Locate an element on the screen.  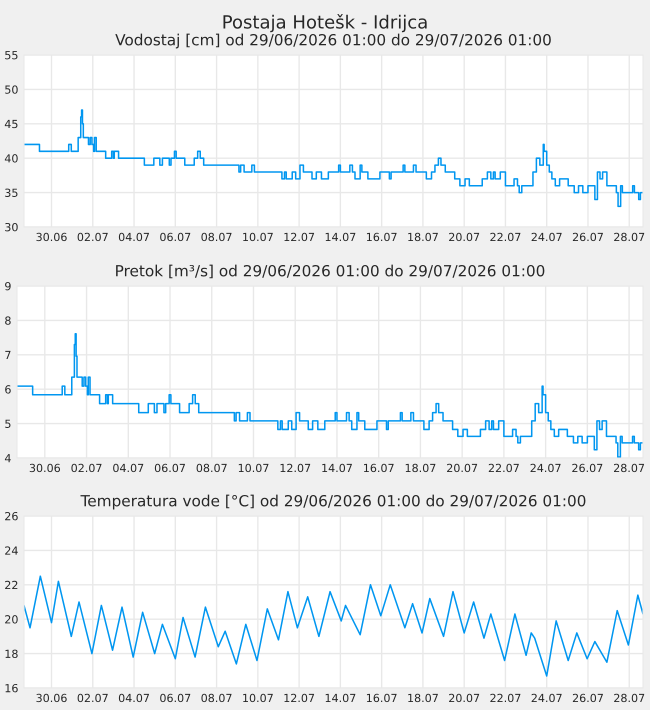
chart-title: Postaja Hotešk - Idrijca is located at coordinates (325, 23).